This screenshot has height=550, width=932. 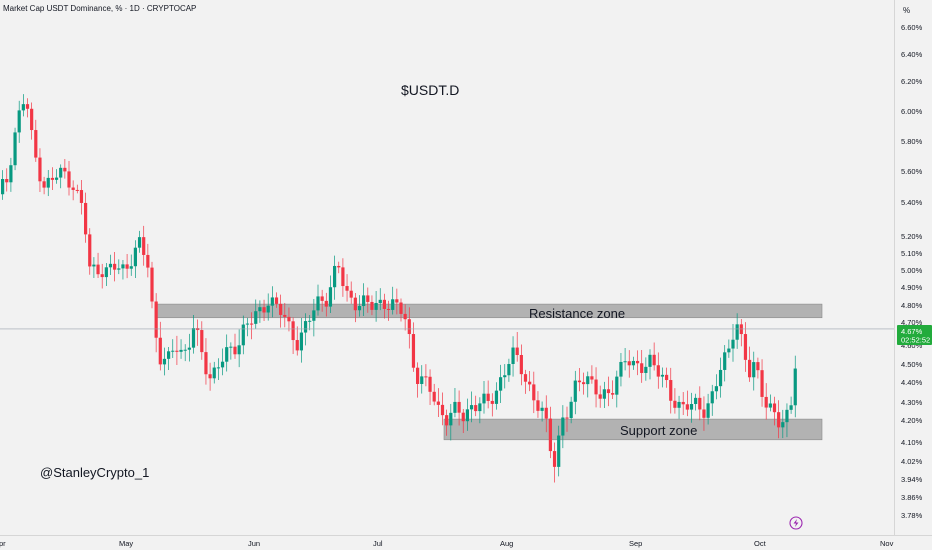 What do you see at coordinates (94, 472) in the screenshot?
I see `author-label: @StanleyCrypto_1` at bounding box center [94, 472].